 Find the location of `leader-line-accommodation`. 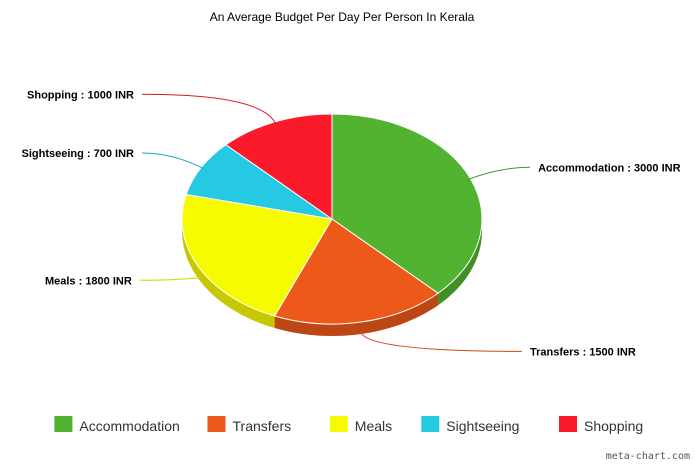

leader-line-accommodation is located at coordinates (499, 173).